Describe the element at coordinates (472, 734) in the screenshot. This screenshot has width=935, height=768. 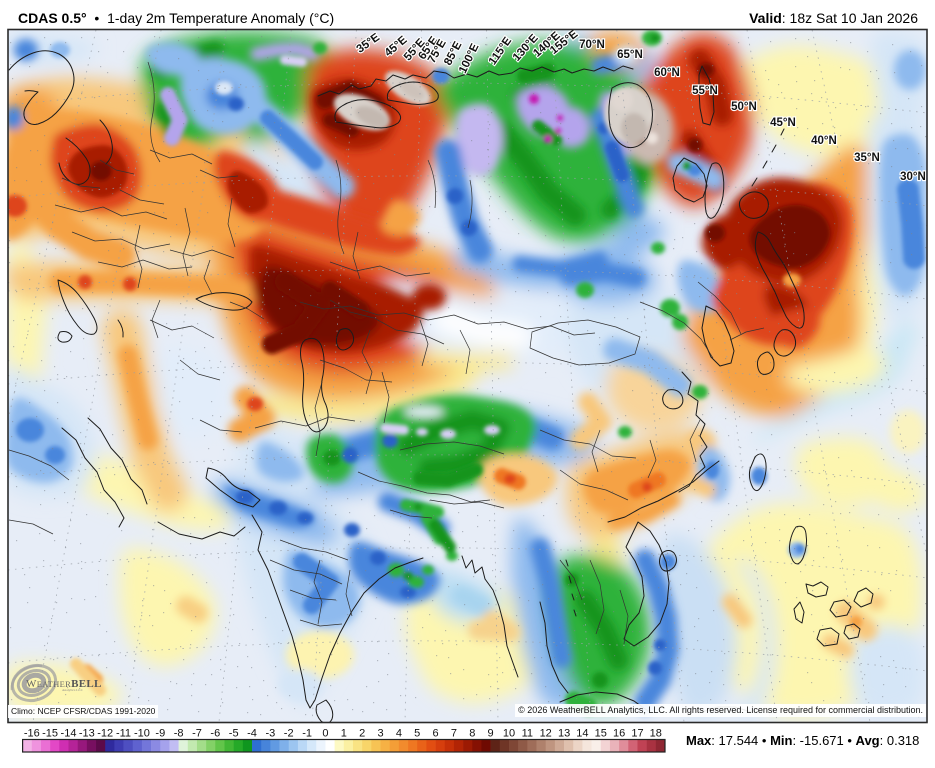
I see `svg-text: 8` at that location.